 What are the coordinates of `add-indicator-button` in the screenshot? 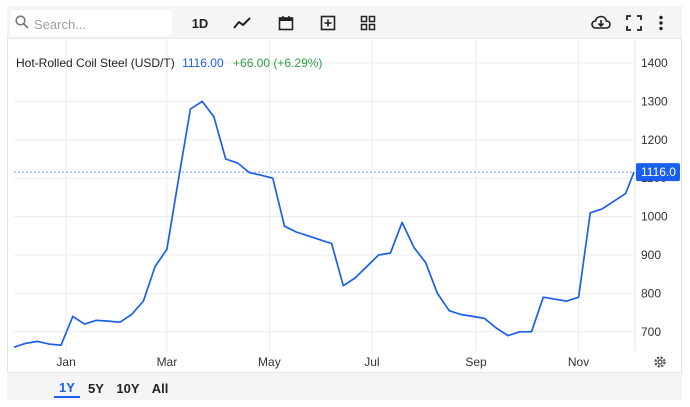 It's located at (328, 23).